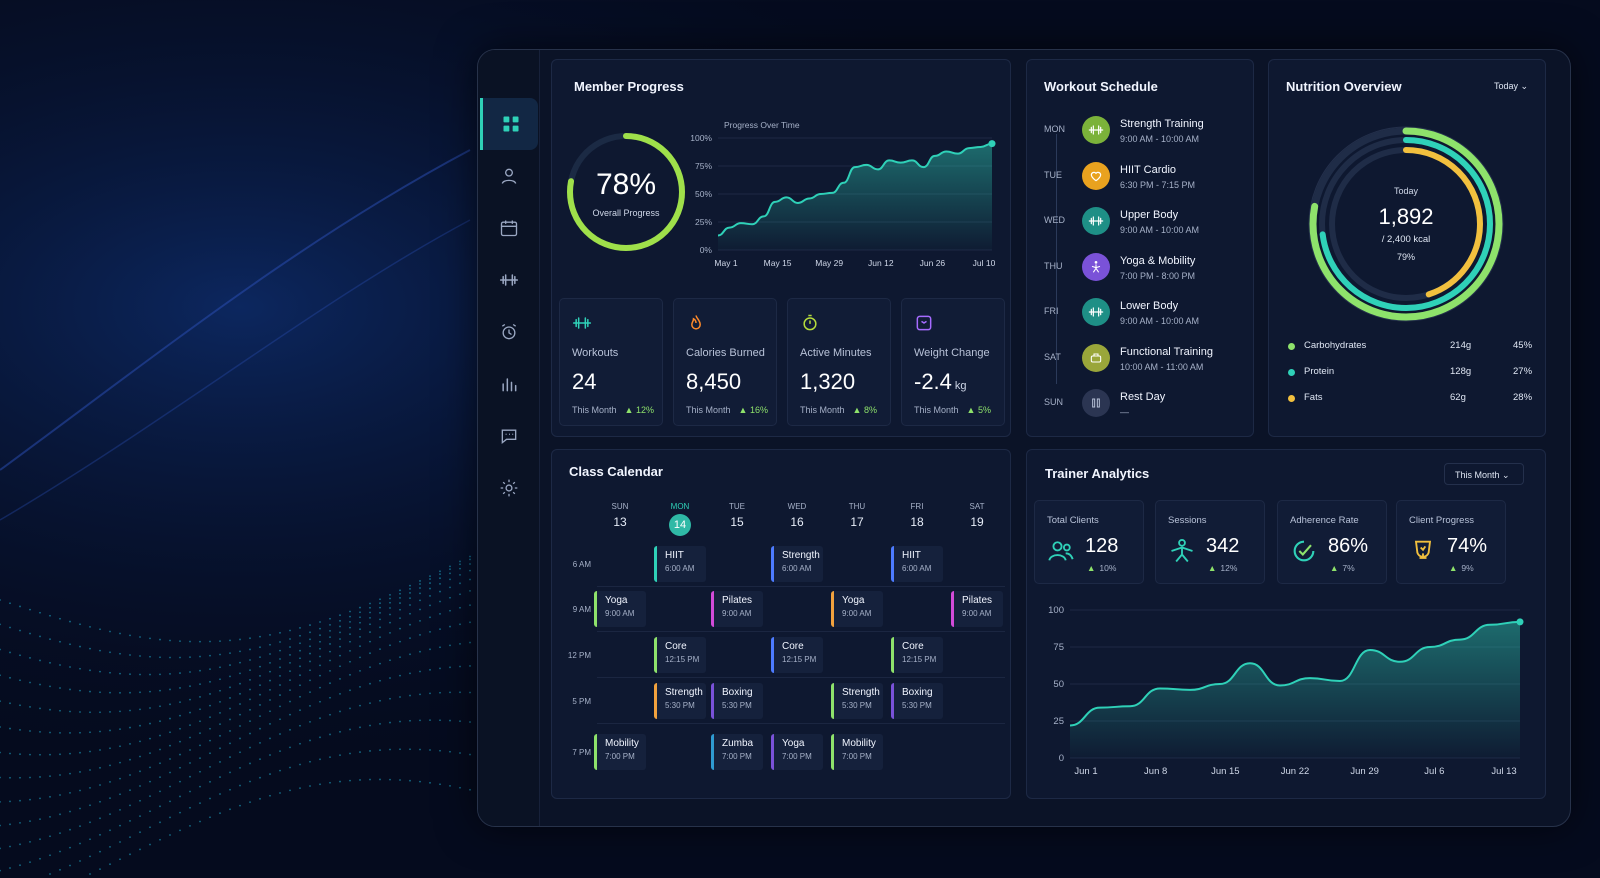 This screenshot has width=1600, height=878. Describe the element at coordinates (1136, 227) in the screenshot. I see `schedule-item: WED Upper Body 9:00 AM - 10:00 AM` at that location.